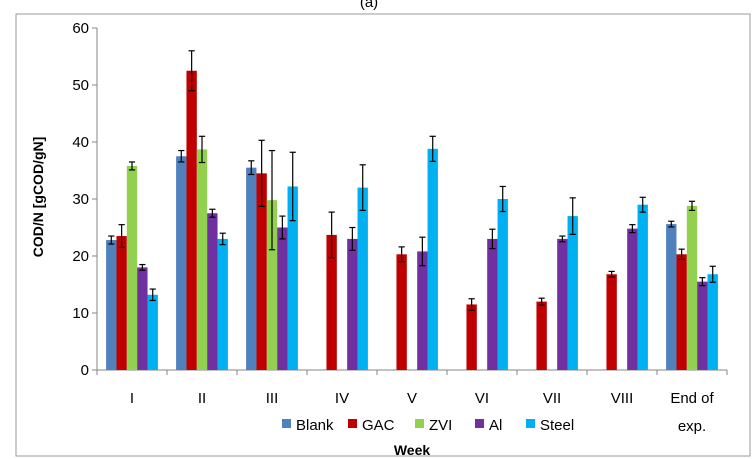 The image size is (752, 459). What do you see at coordinates (132, 398) in the screenshot?
I see `x-tick-label: I` at bounding box center [132, 398].